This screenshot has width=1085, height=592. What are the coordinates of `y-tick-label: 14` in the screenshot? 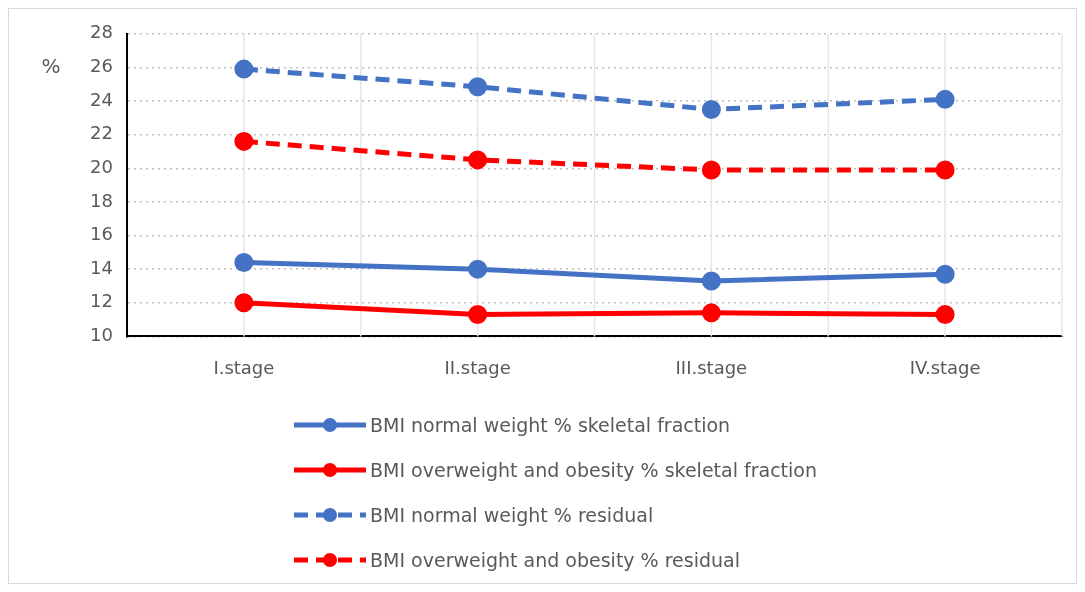 It's located at (101, 267).